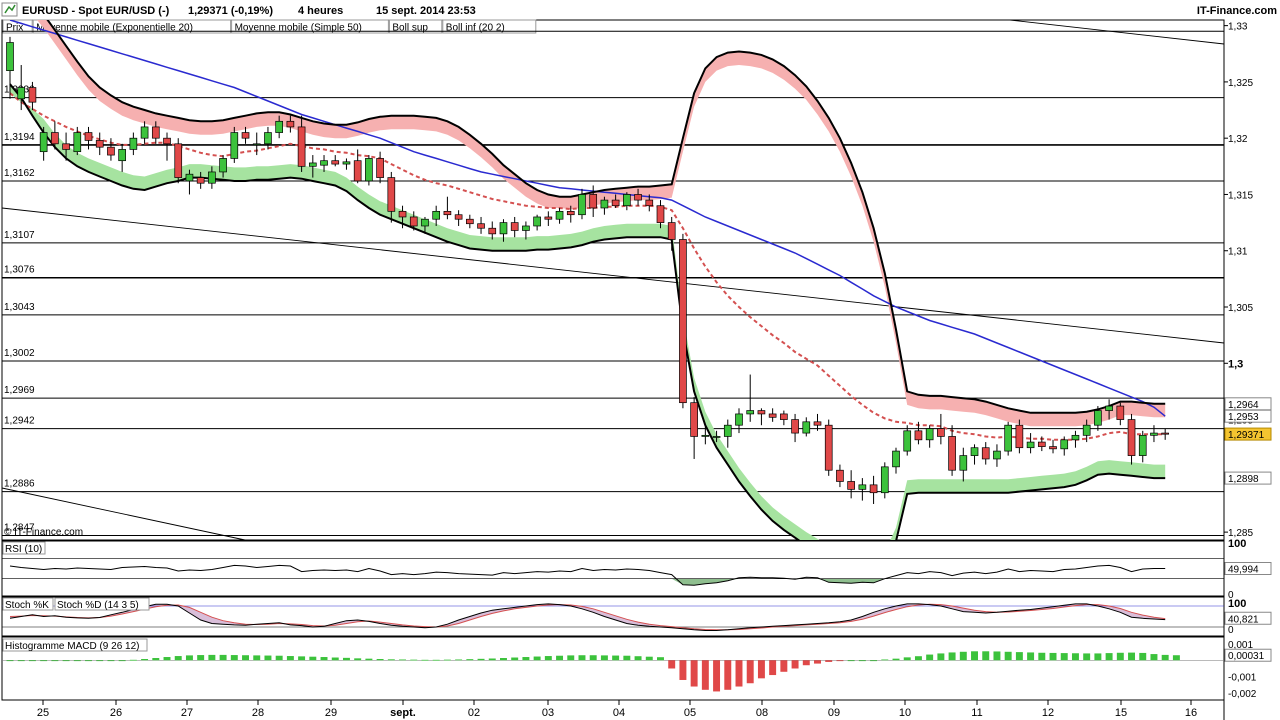 Image resolution: width=1280 pixels, height=720 pixels. Describe the element at coordinates (1121, 713) in the screenshot. I see `date-tick-label: 15` at that location.